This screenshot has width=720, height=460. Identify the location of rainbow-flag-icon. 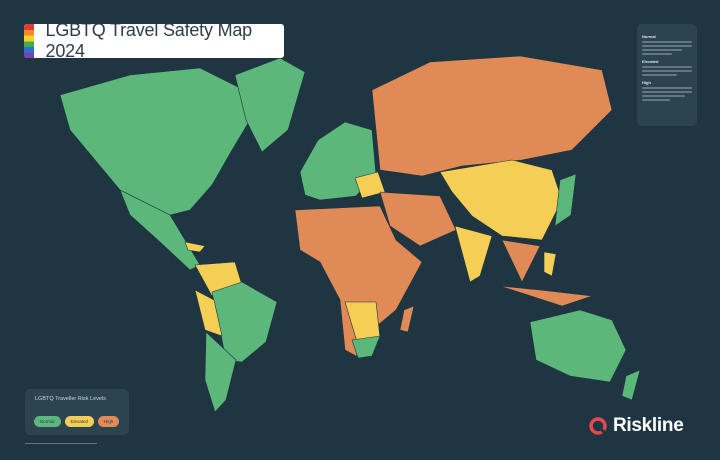
(29, 41).